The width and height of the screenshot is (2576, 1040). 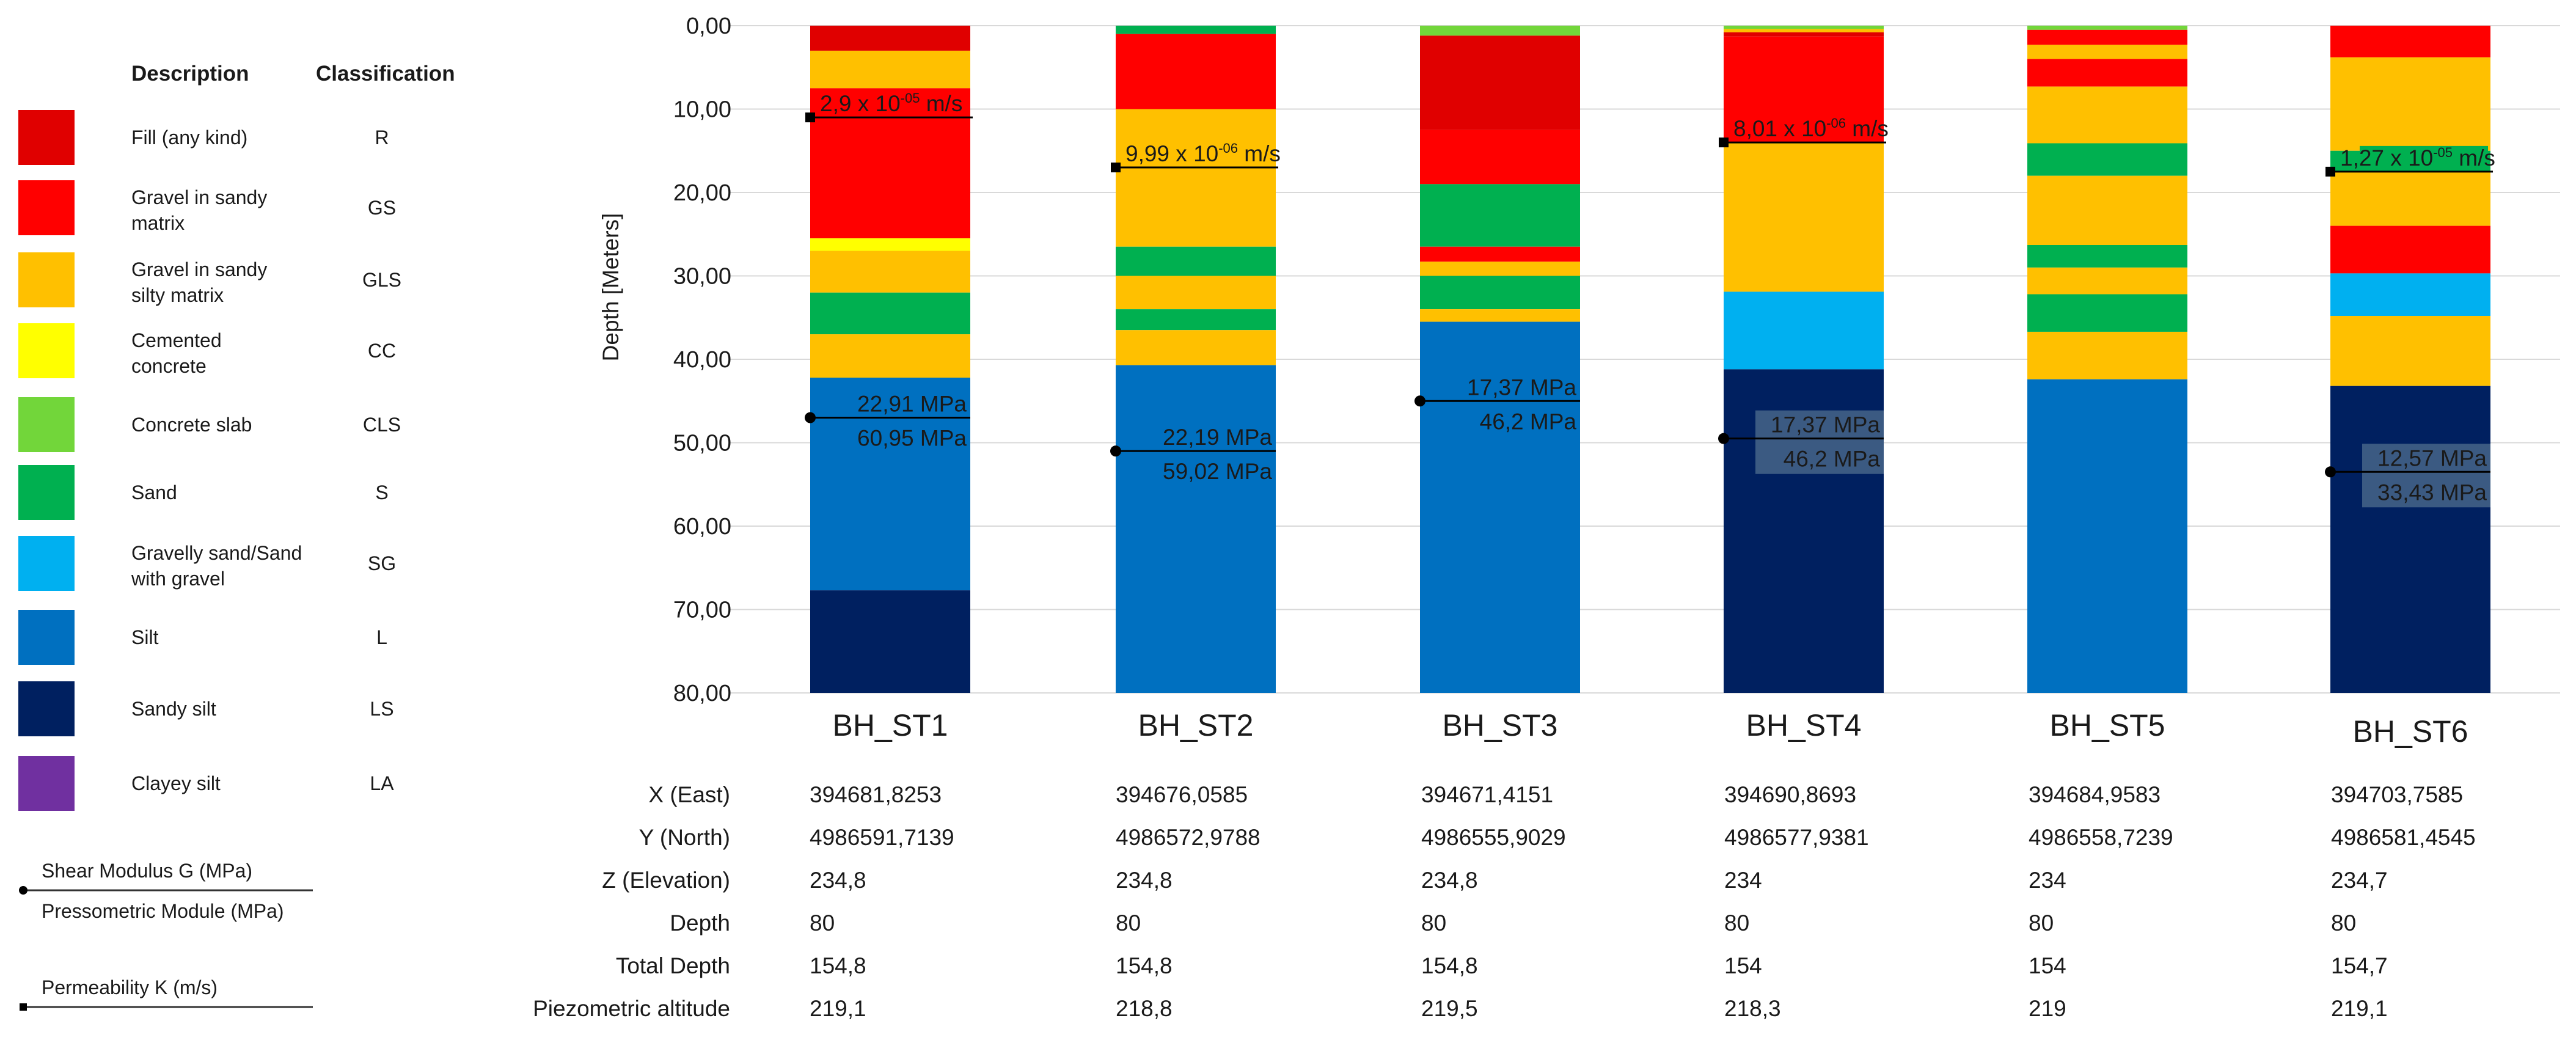 What do you see at coordinates (702, 693) in the screenshot?
I see `y-tick-label: 80,00` at bounding box center [702, 693].